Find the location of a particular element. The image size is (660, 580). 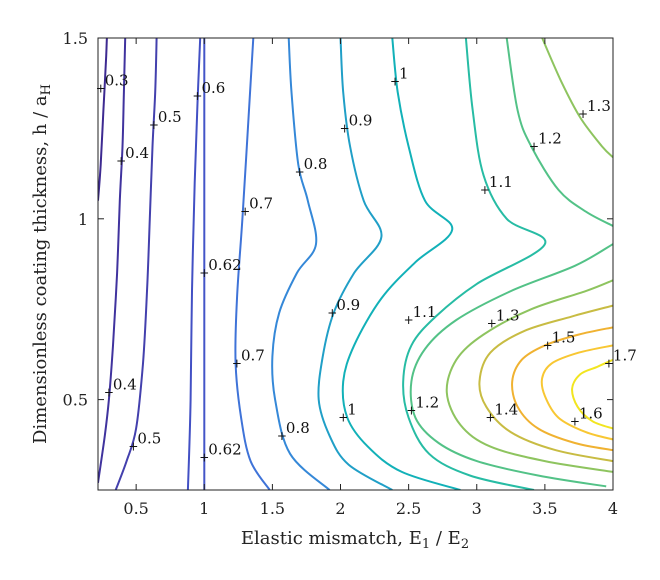

y-axis-label: Dimensionless coating thickness, h / aH is located at coordinates (42, 264).